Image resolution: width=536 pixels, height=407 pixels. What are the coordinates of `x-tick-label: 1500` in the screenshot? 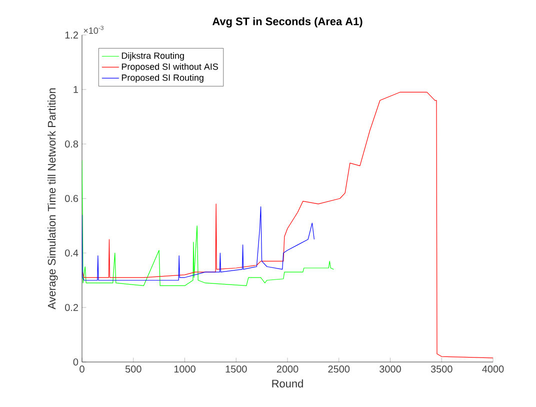 It's located at (236, 369).